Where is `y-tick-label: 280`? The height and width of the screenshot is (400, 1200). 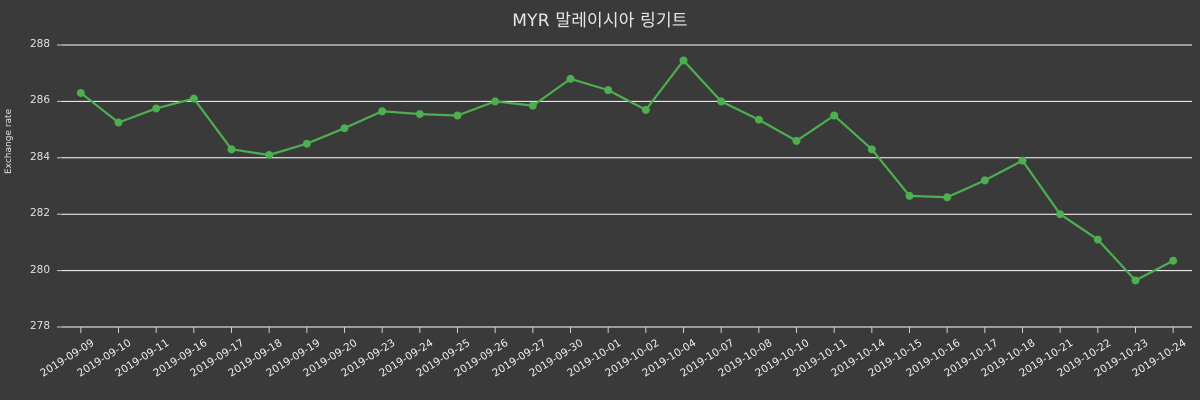
y-tick-label: 280 is located at coordinates (39, 269).